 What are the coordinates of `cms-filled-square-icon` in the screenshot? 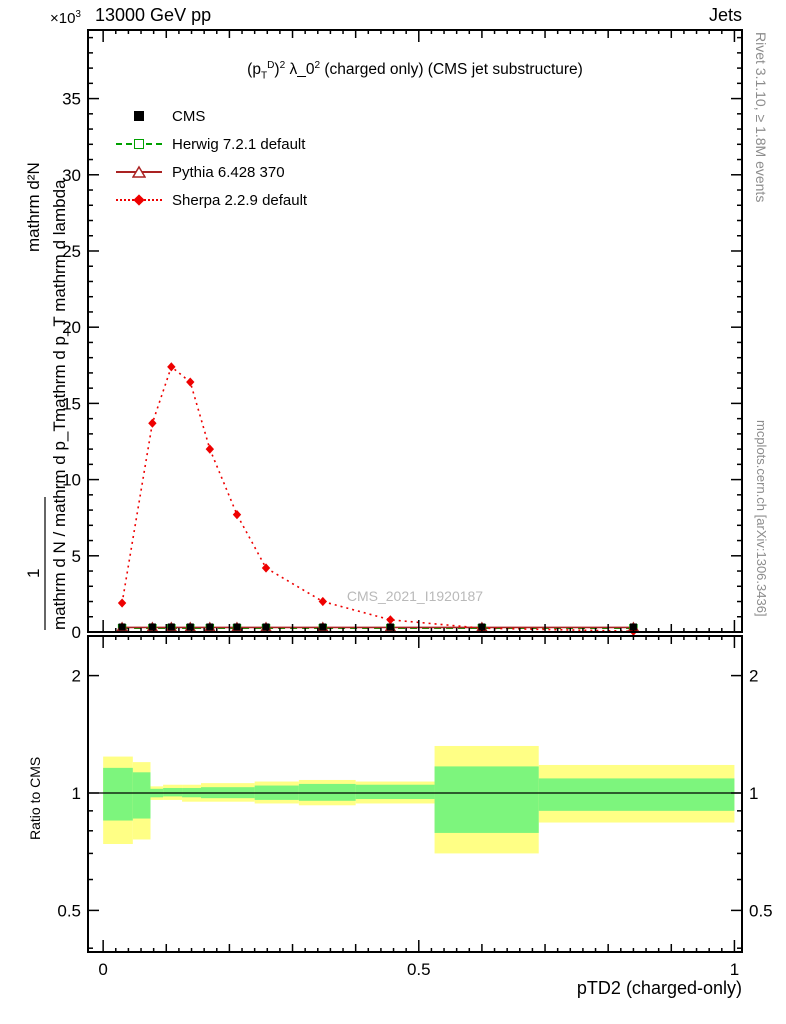 It's located at (139, 116).